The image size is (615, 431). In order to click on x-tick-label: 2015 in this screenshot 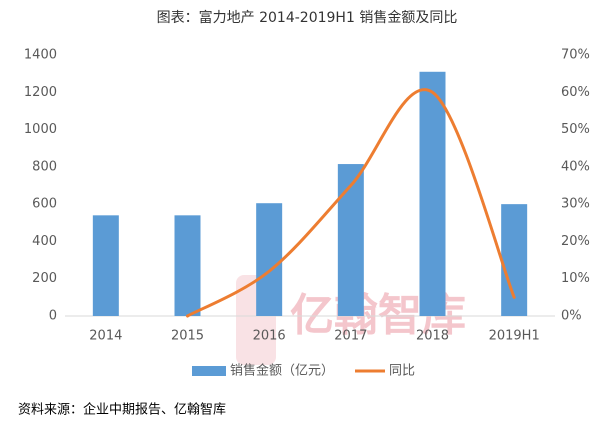, I will do `click(187, 336)`.